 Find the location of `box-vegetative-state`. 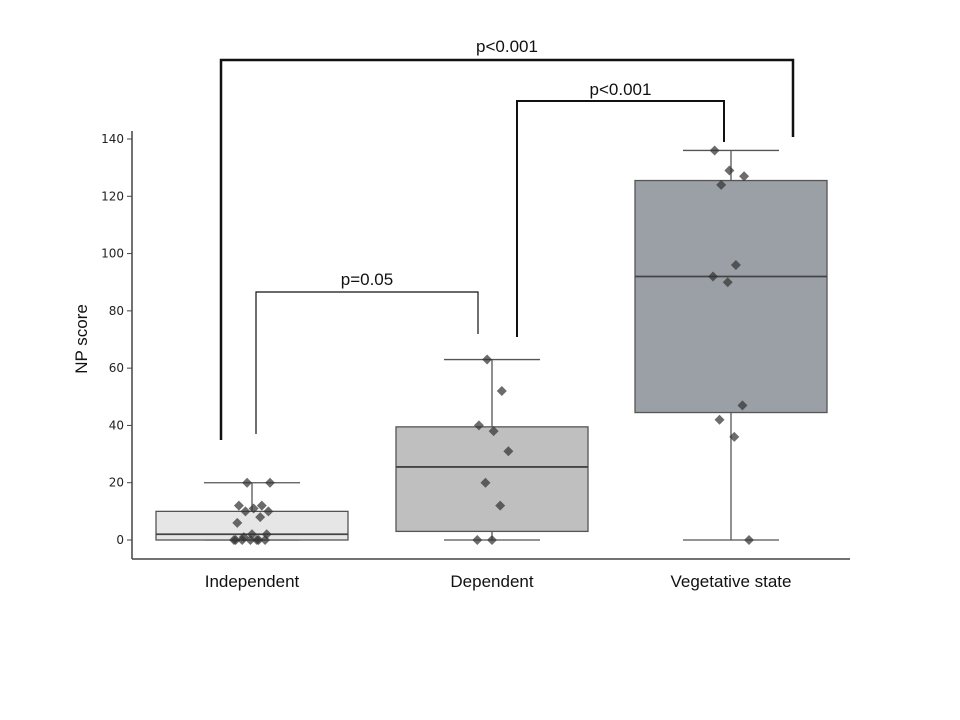

box-vegetative-state is located at coordinates (731, 345).